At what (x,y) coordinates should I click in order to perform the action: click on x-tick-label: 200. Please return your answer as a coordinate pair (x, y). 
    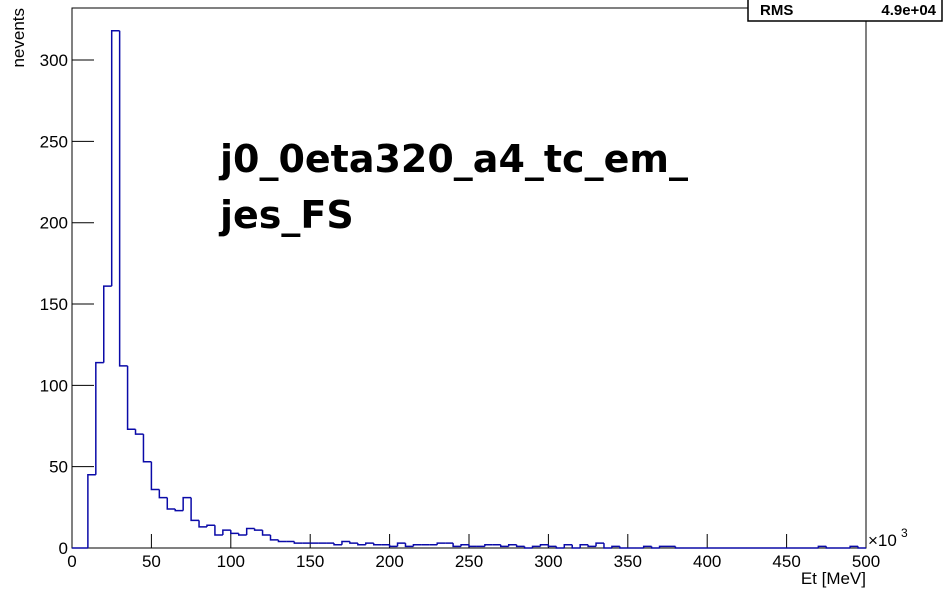
    Looking at the image, I should click on (389, 561).